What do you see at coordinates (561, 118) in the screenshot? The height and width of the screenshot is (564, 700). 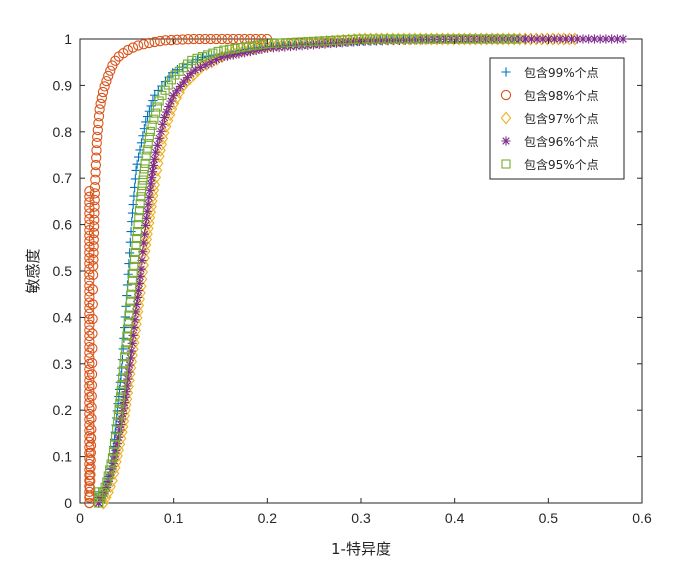 I see `legend-entry: 包含97%个点` at bounding box center [561, 118].